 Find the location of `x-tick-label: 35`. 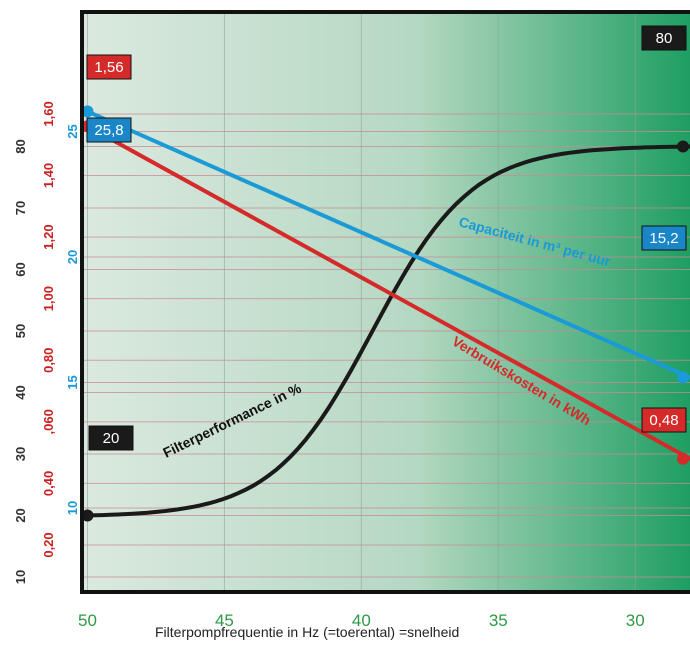

x-tick-label: 35 is located at coordinates (498, 620).